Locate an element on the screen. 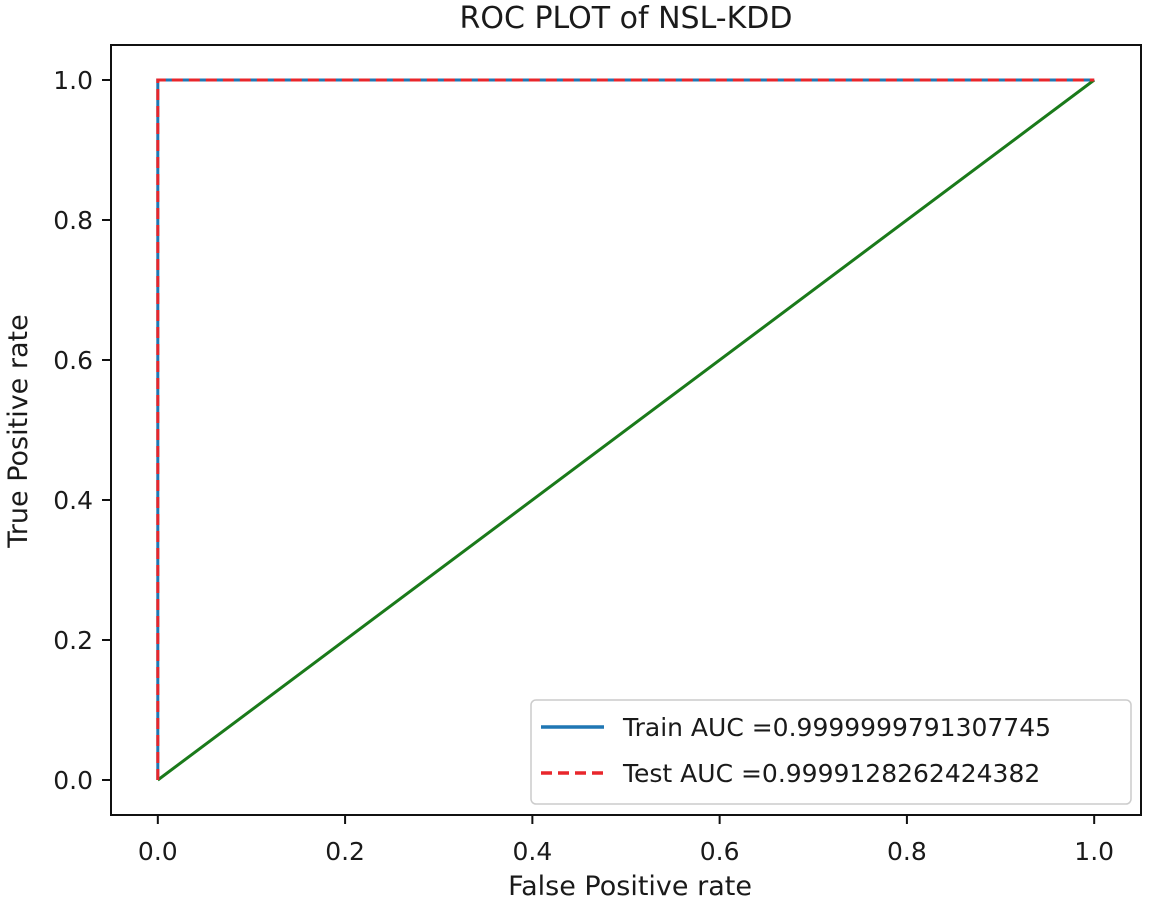  legend-label: Test AUC =0.9999128262424382 is located at coordinates (831, 773).